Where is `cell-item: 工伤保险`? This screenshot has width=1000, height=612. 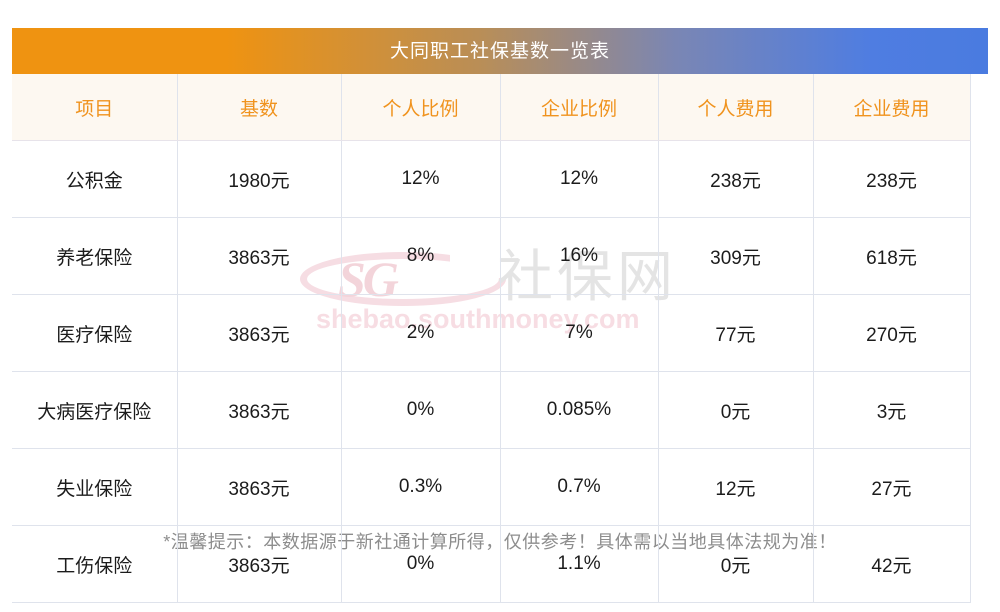 cell-item: 工伤保险 is located at coordinates (95, 564).